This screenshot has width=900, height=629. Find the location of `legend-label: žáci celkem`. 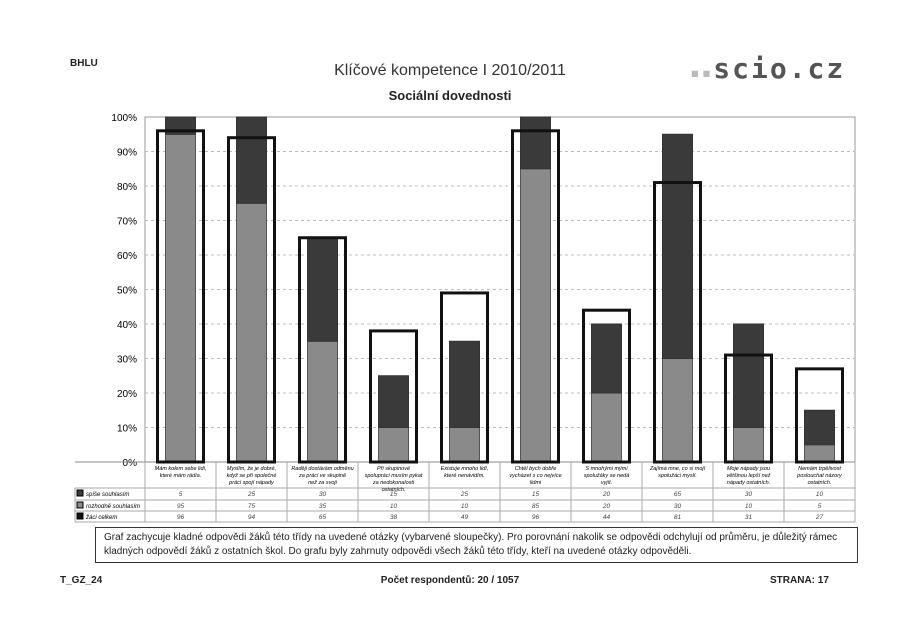

legend-label: žáci celkem is located at coordinates (101, 518).